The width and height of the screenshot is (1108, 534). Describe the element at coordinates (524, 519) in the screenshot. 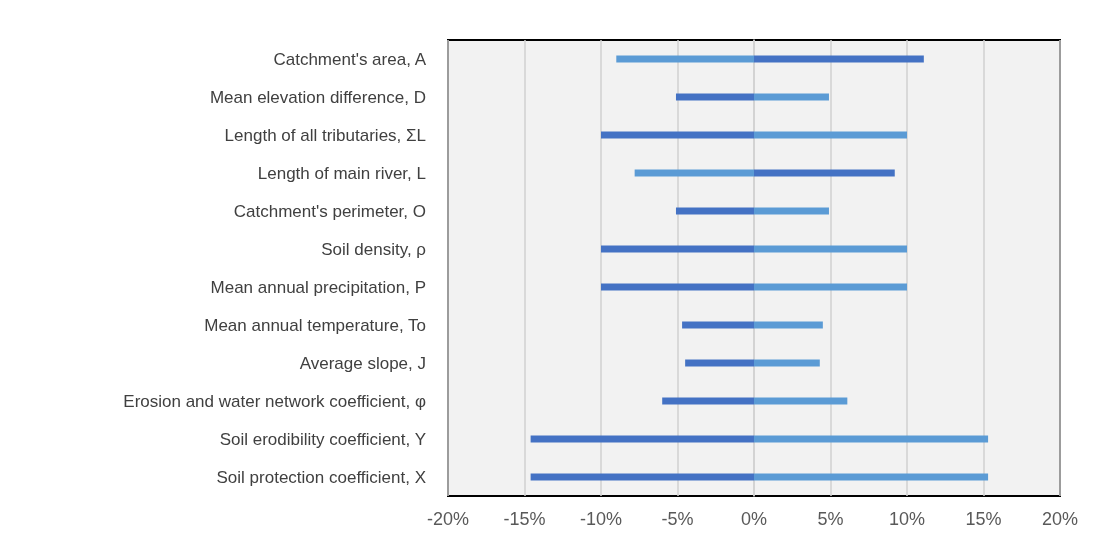

I see `x-tick-label: -15%` at that location.